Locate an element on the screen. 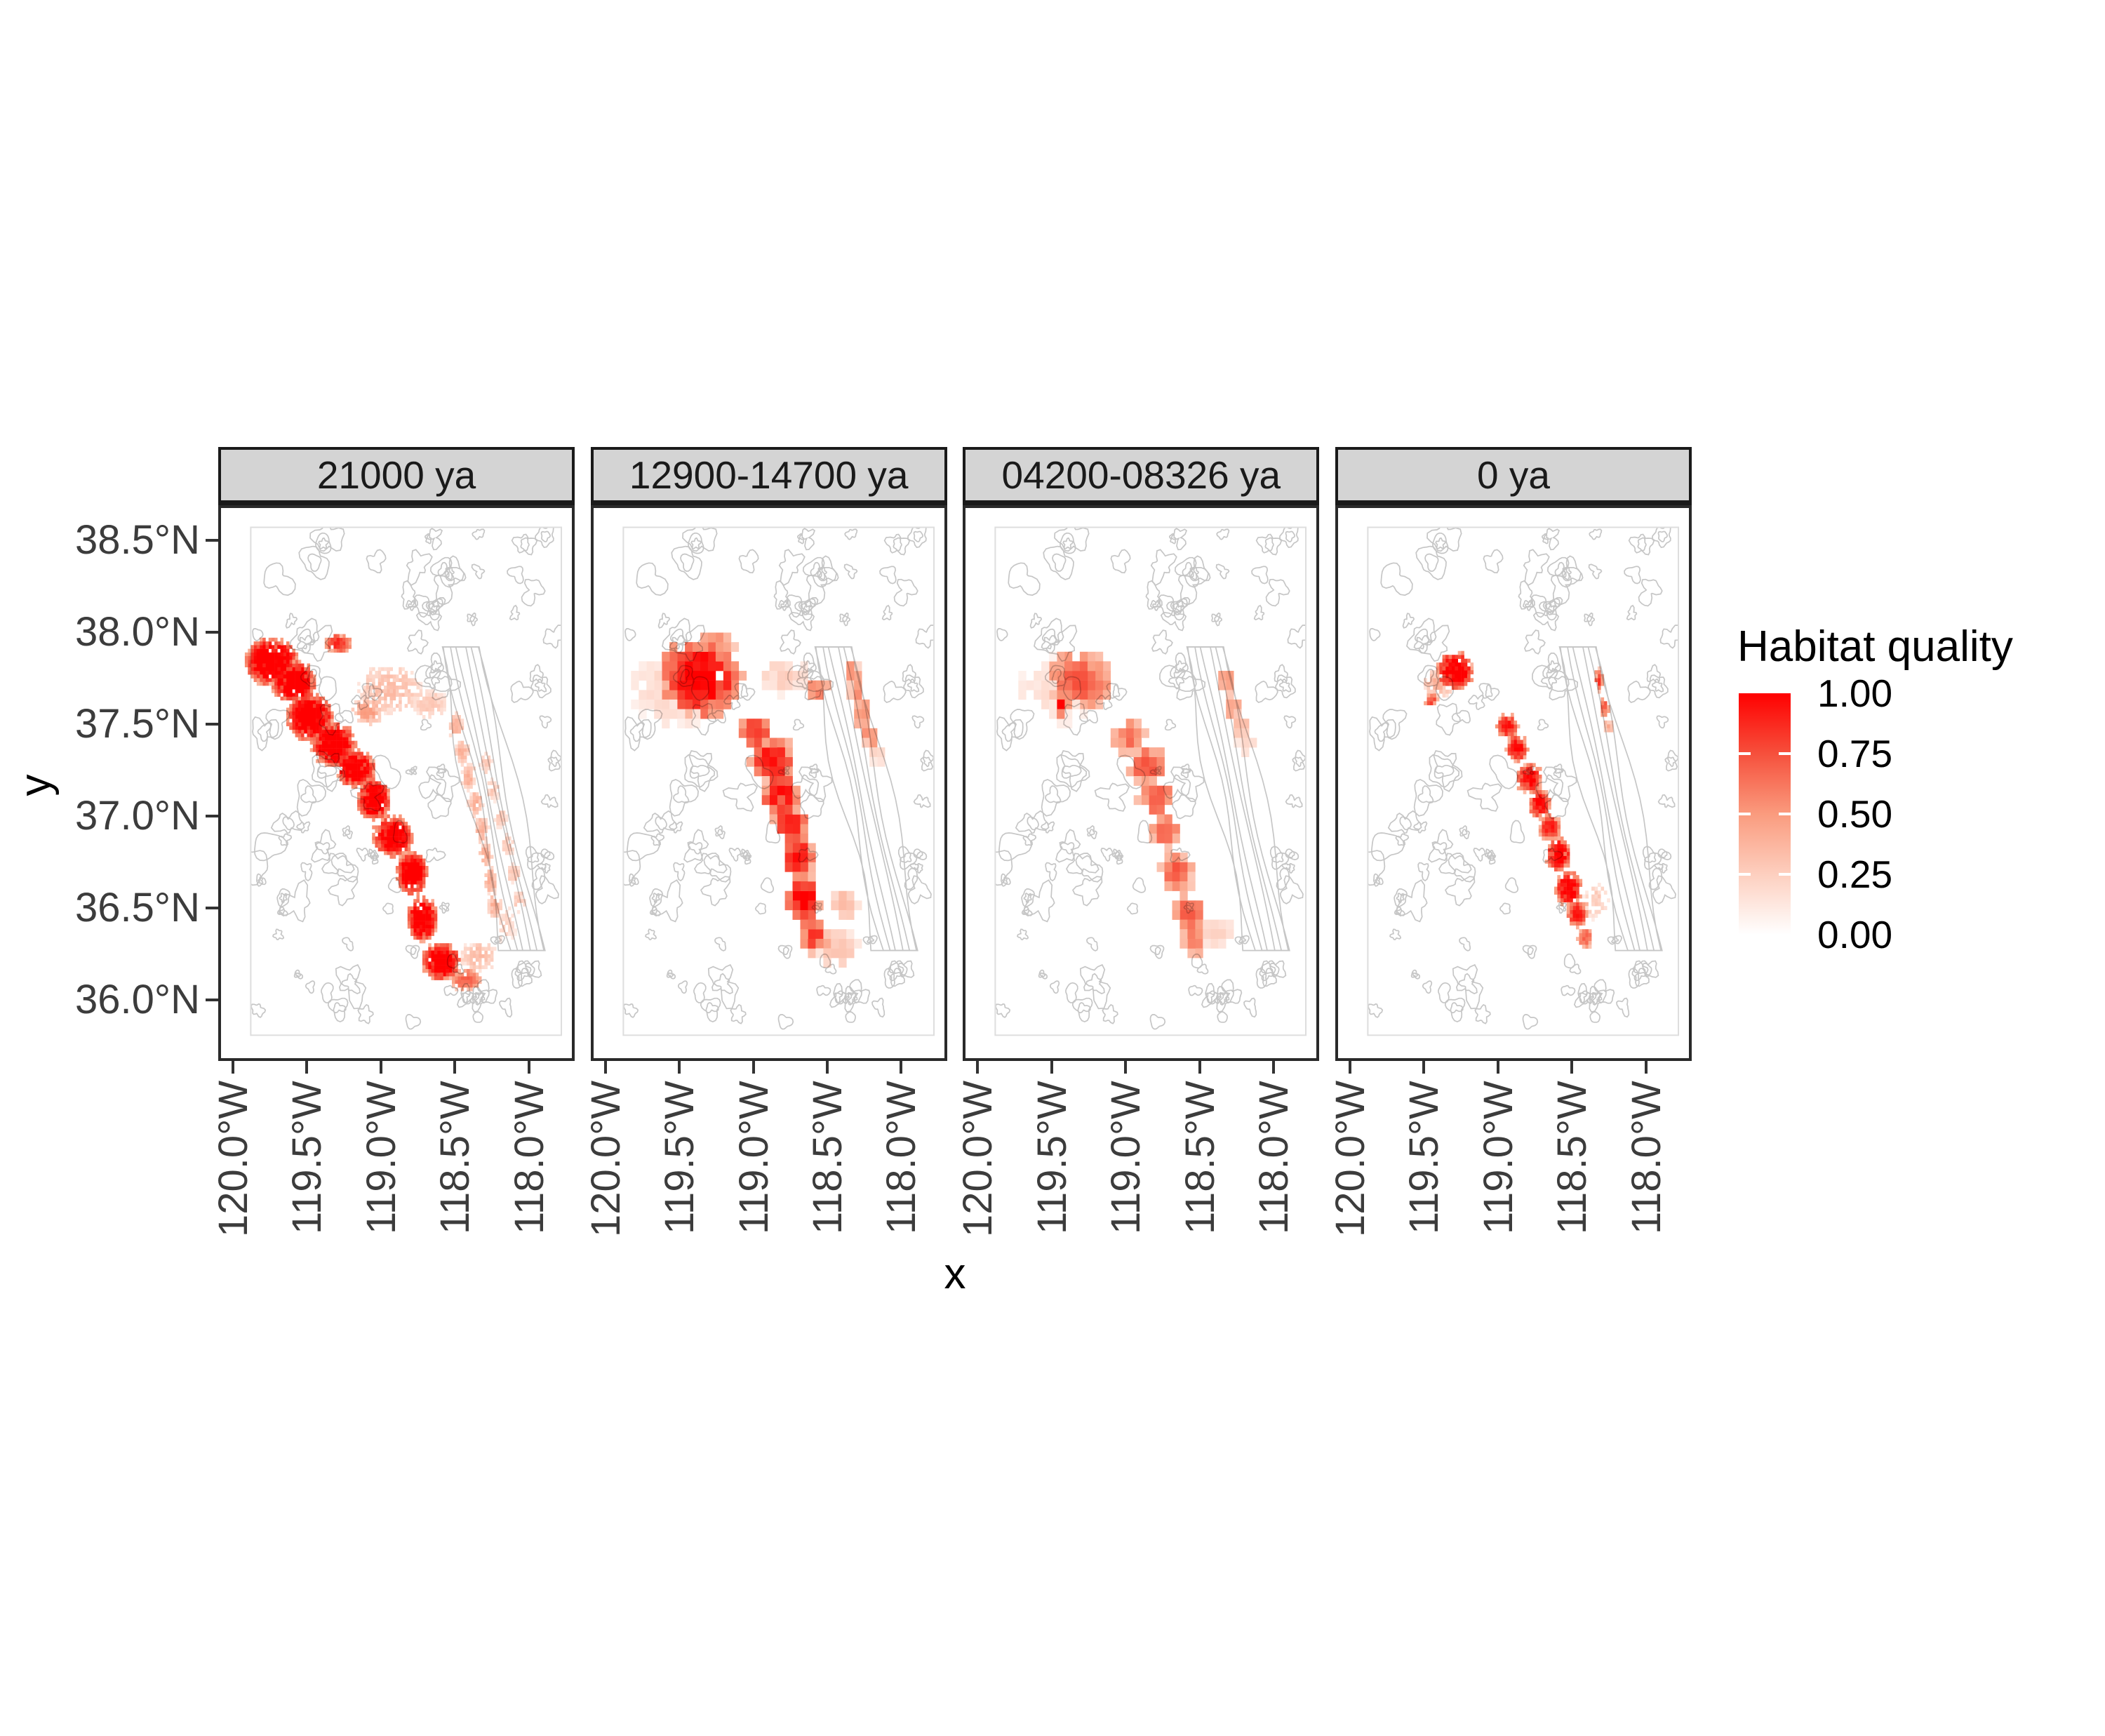 This screenshot has height=1736, width=2105. facet-label: 0 ya is located at coordinates (1513, 475).